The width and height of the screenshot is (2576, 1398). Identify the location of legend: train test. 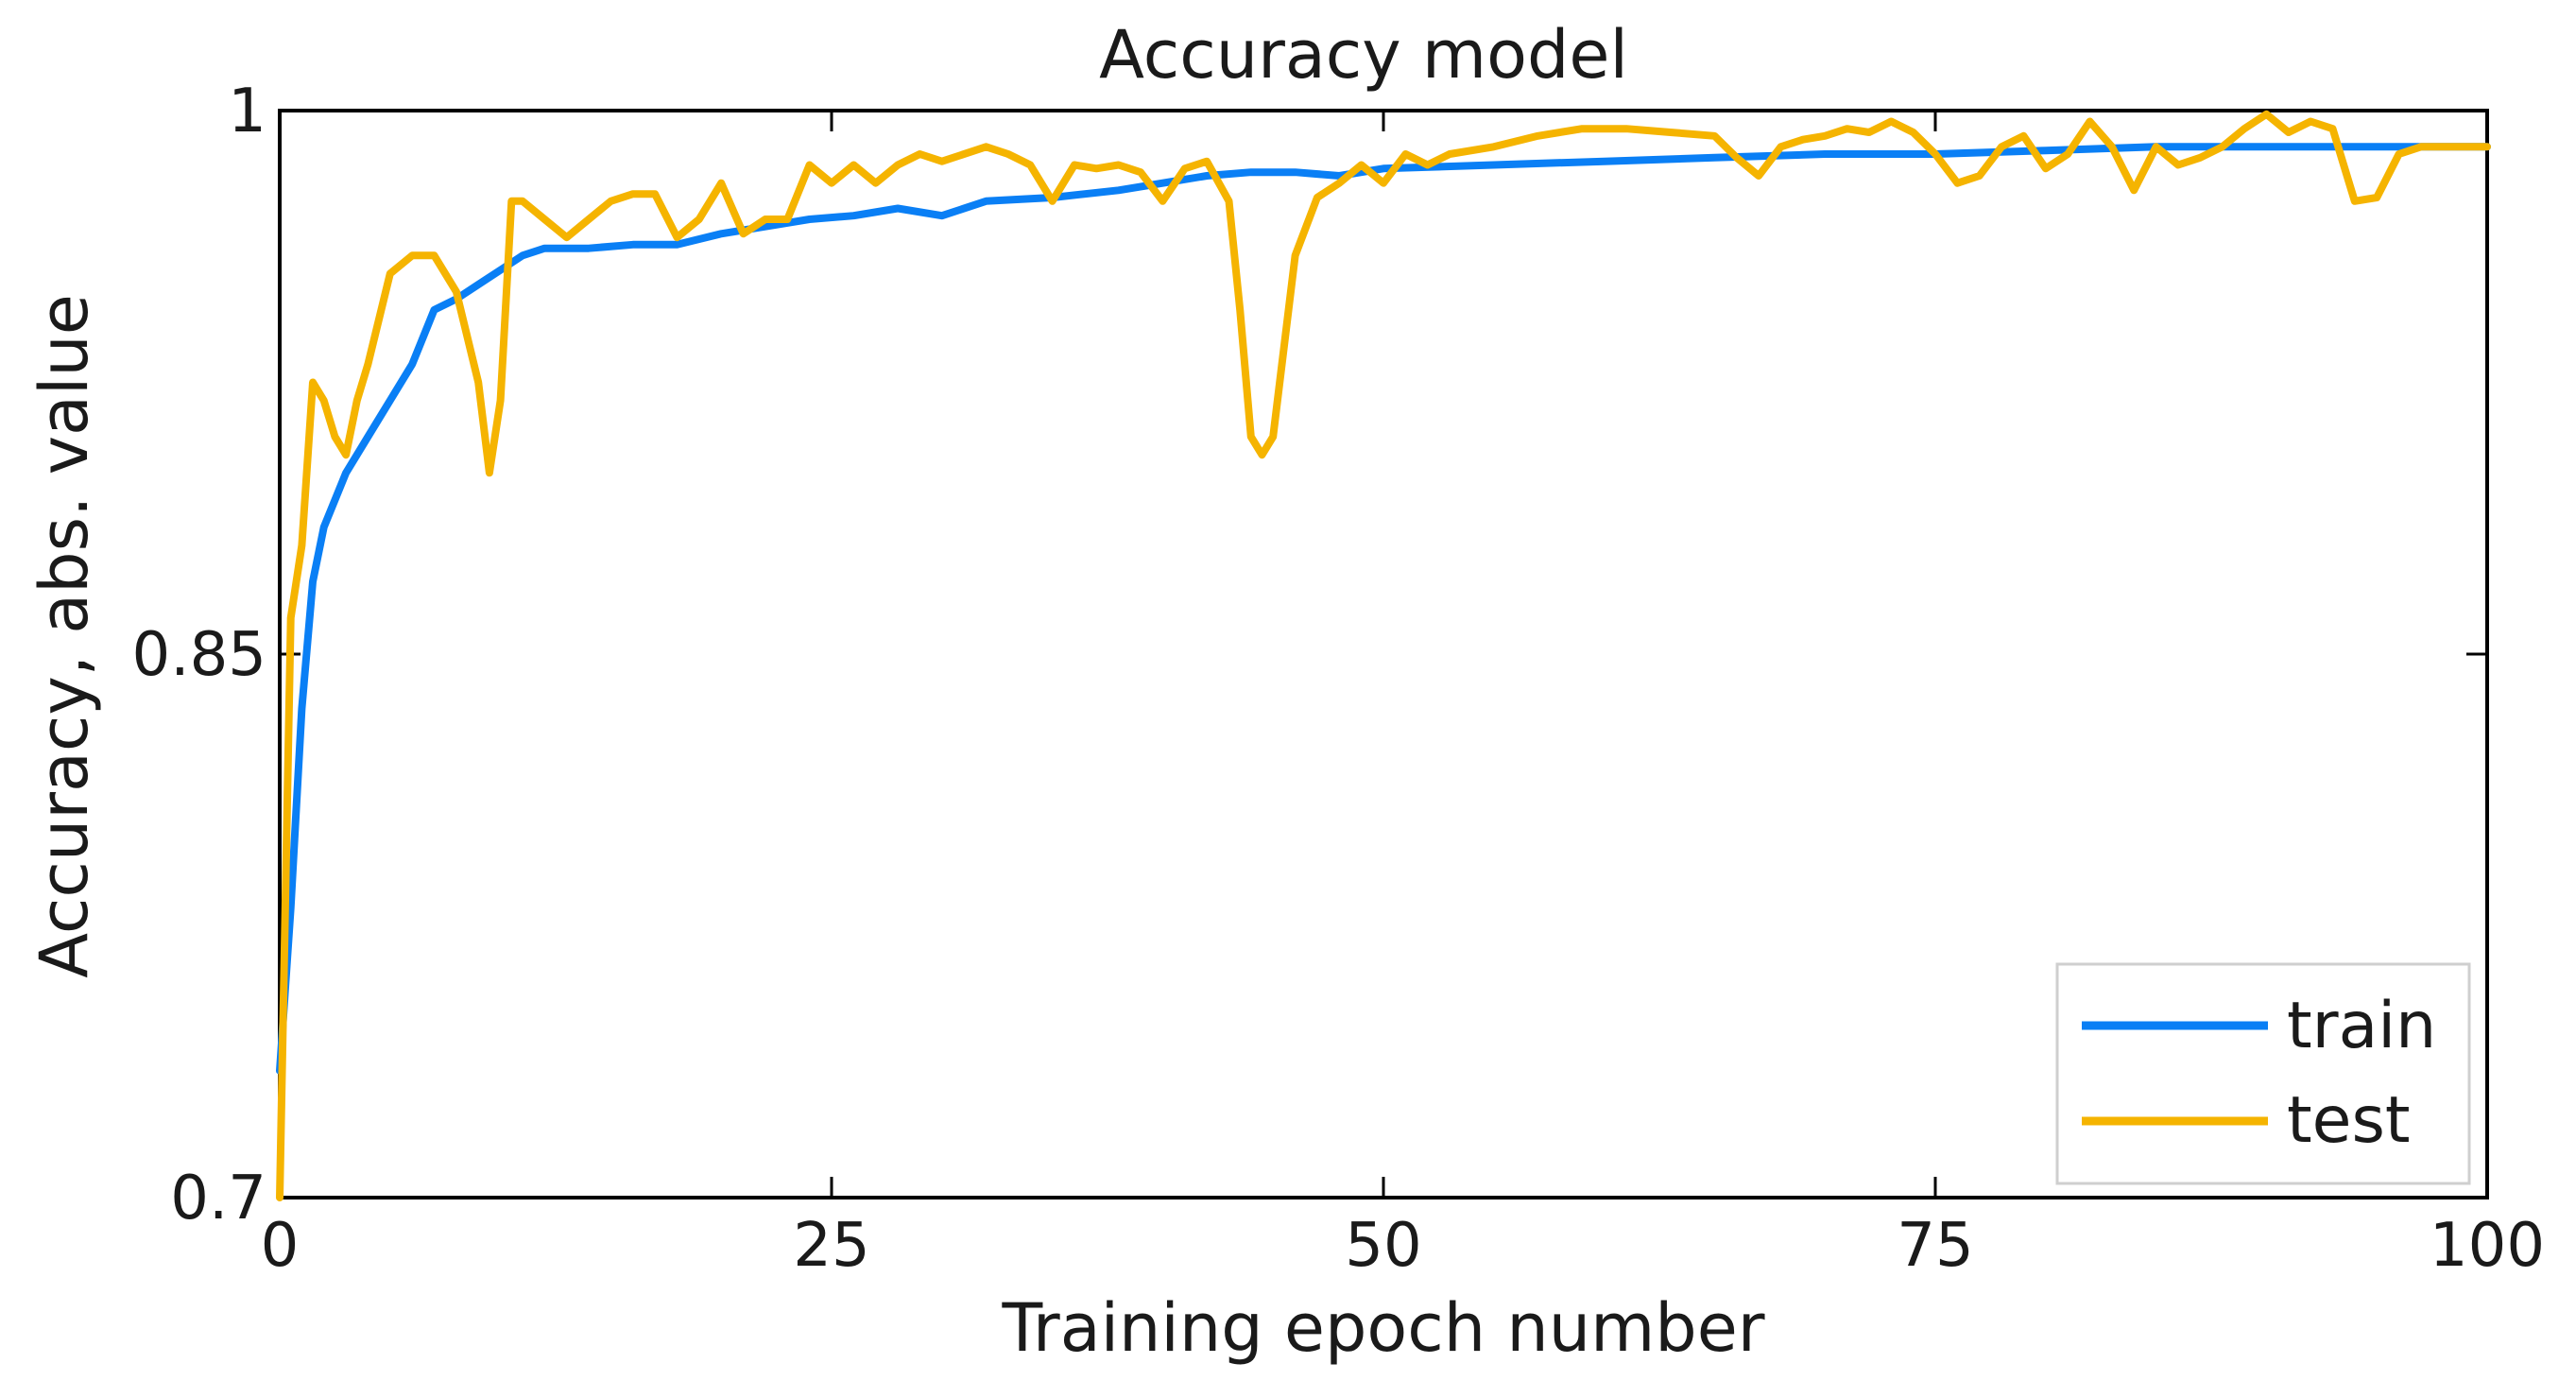
(2263, 1073).